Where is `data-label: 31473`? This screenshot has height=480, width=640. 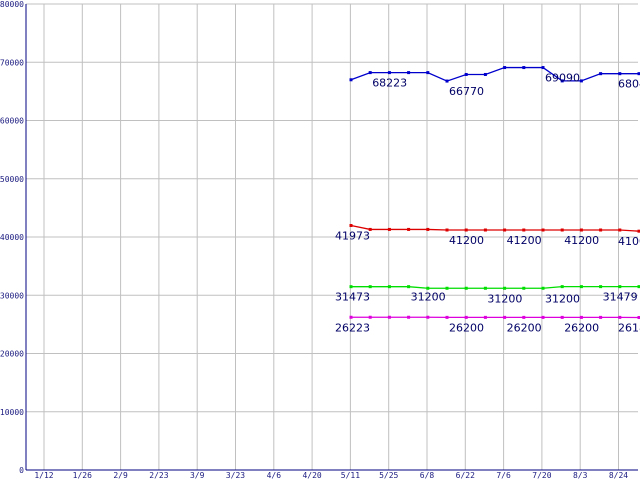
data-label: 31473 is located at coordinates (352, 297).